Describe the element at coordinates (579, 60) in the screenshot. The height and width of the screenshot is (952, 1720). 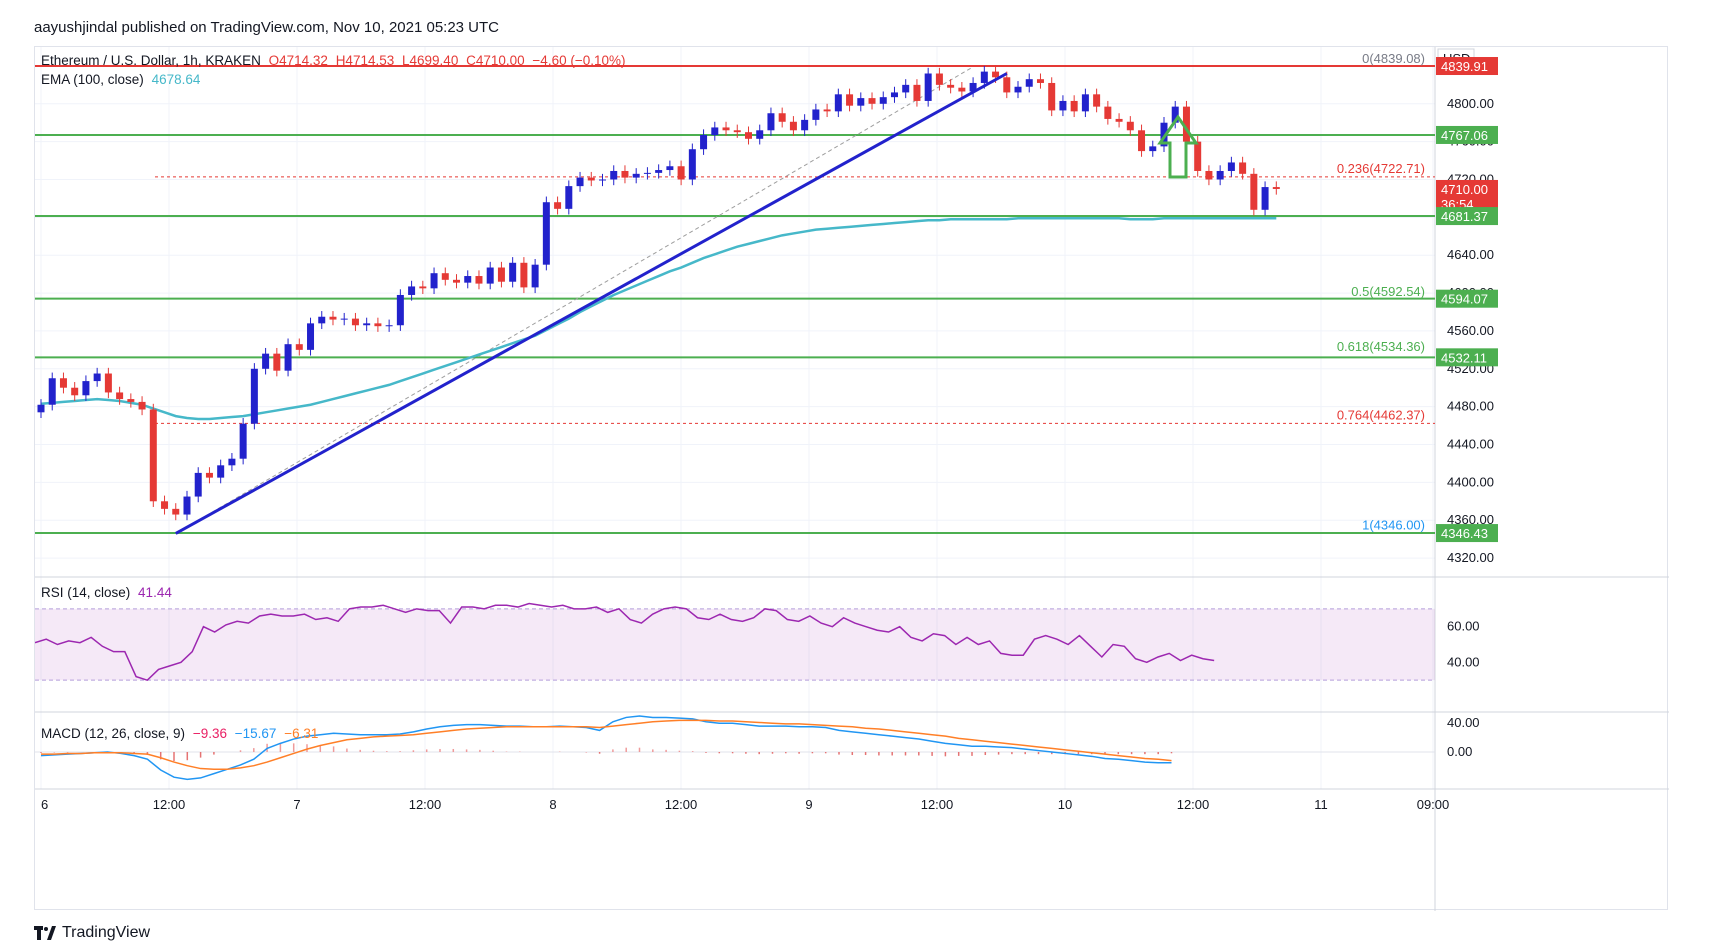
I see `ohlc-change: −4.60 (−0.10%)` at that location.